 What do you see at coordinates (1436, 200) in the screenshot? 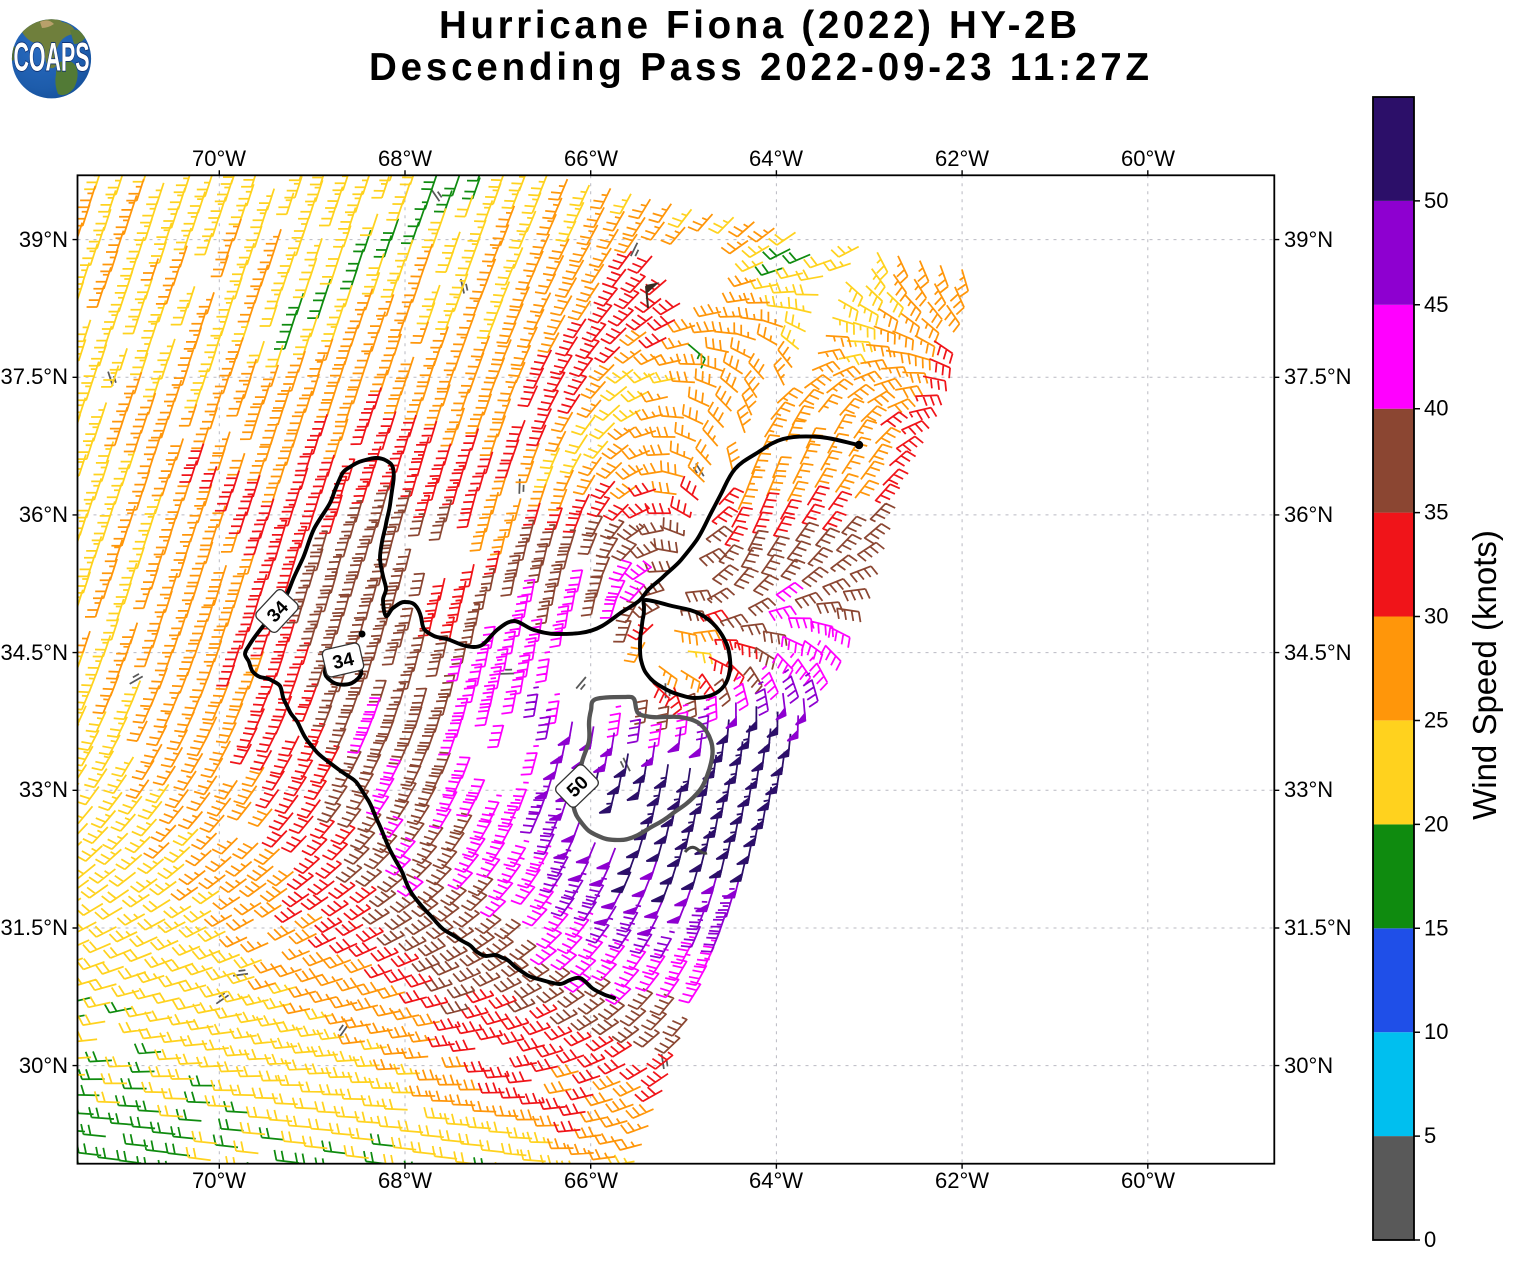
I see `svg-text: 50` at bounding box center [1436, 200].